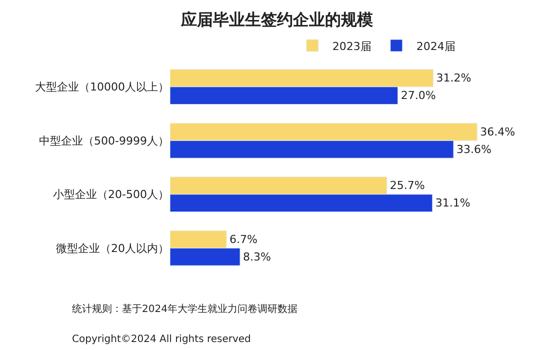 The width and height of the screenshot is (554, 350). Describe the element at coordinates (276, 20) in the screenshot. I see `chart-title: 应届毕业生签约企业的规模` at that location.